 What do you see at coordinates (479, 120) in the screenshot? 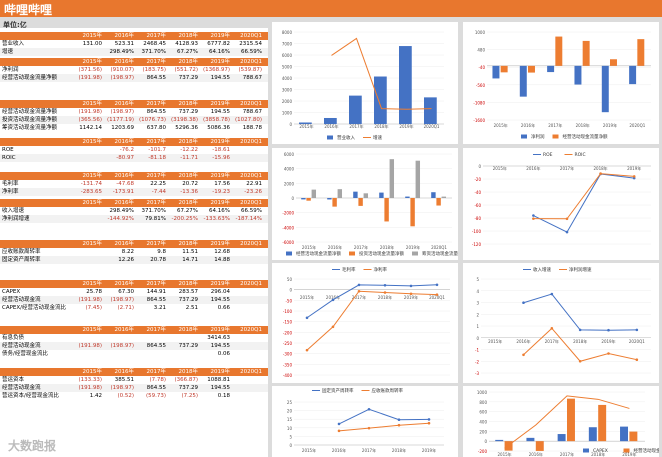
I see `y-tick-label: -1600` at bounding box center [479, 120].